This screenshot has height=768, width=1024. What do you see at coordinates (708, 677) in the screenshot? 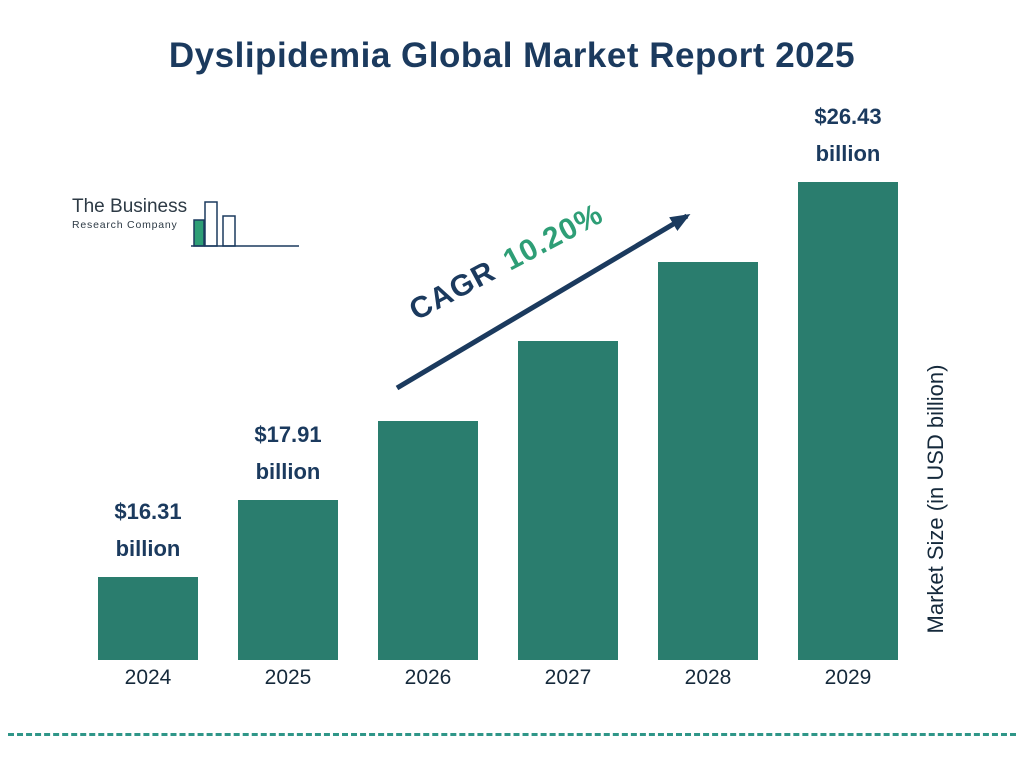
I see `x-tick-2028: 2028` at bounding box center [708, 677].